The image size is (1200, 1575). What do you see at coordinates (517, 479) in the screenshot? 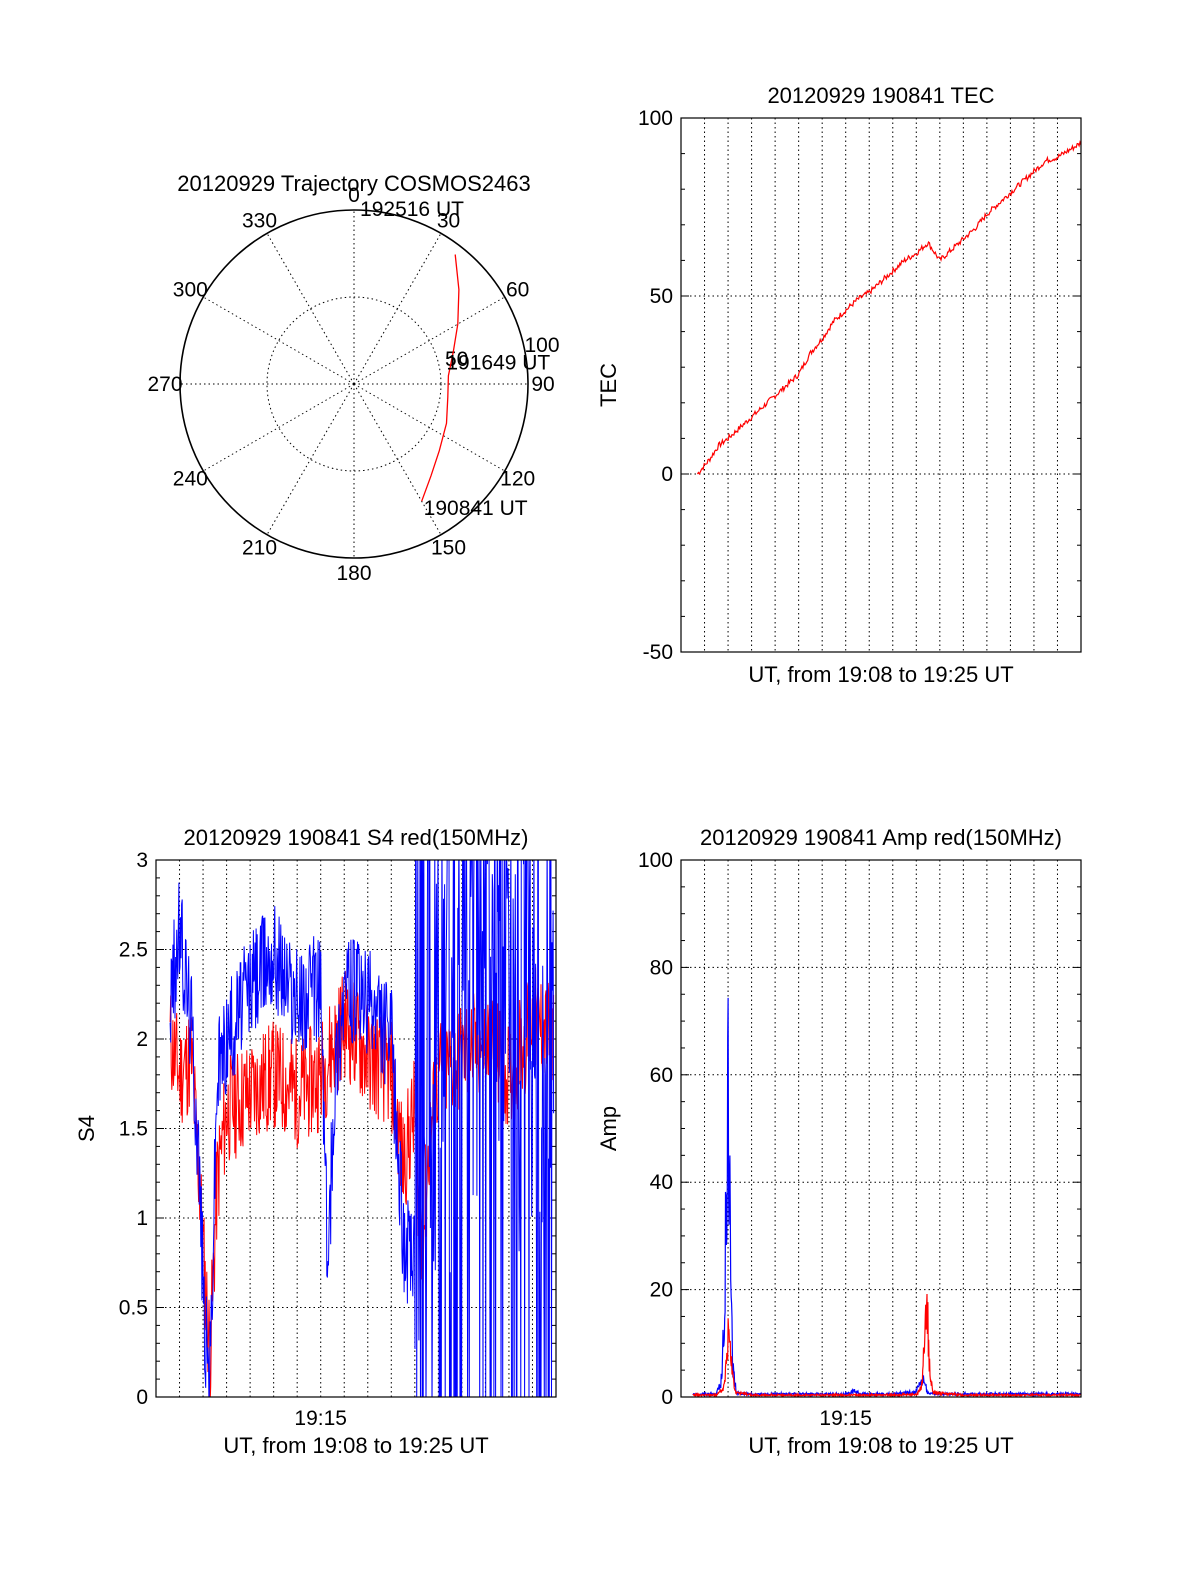
I see `azimuth-label: 120` at bounding box center [517, 479].